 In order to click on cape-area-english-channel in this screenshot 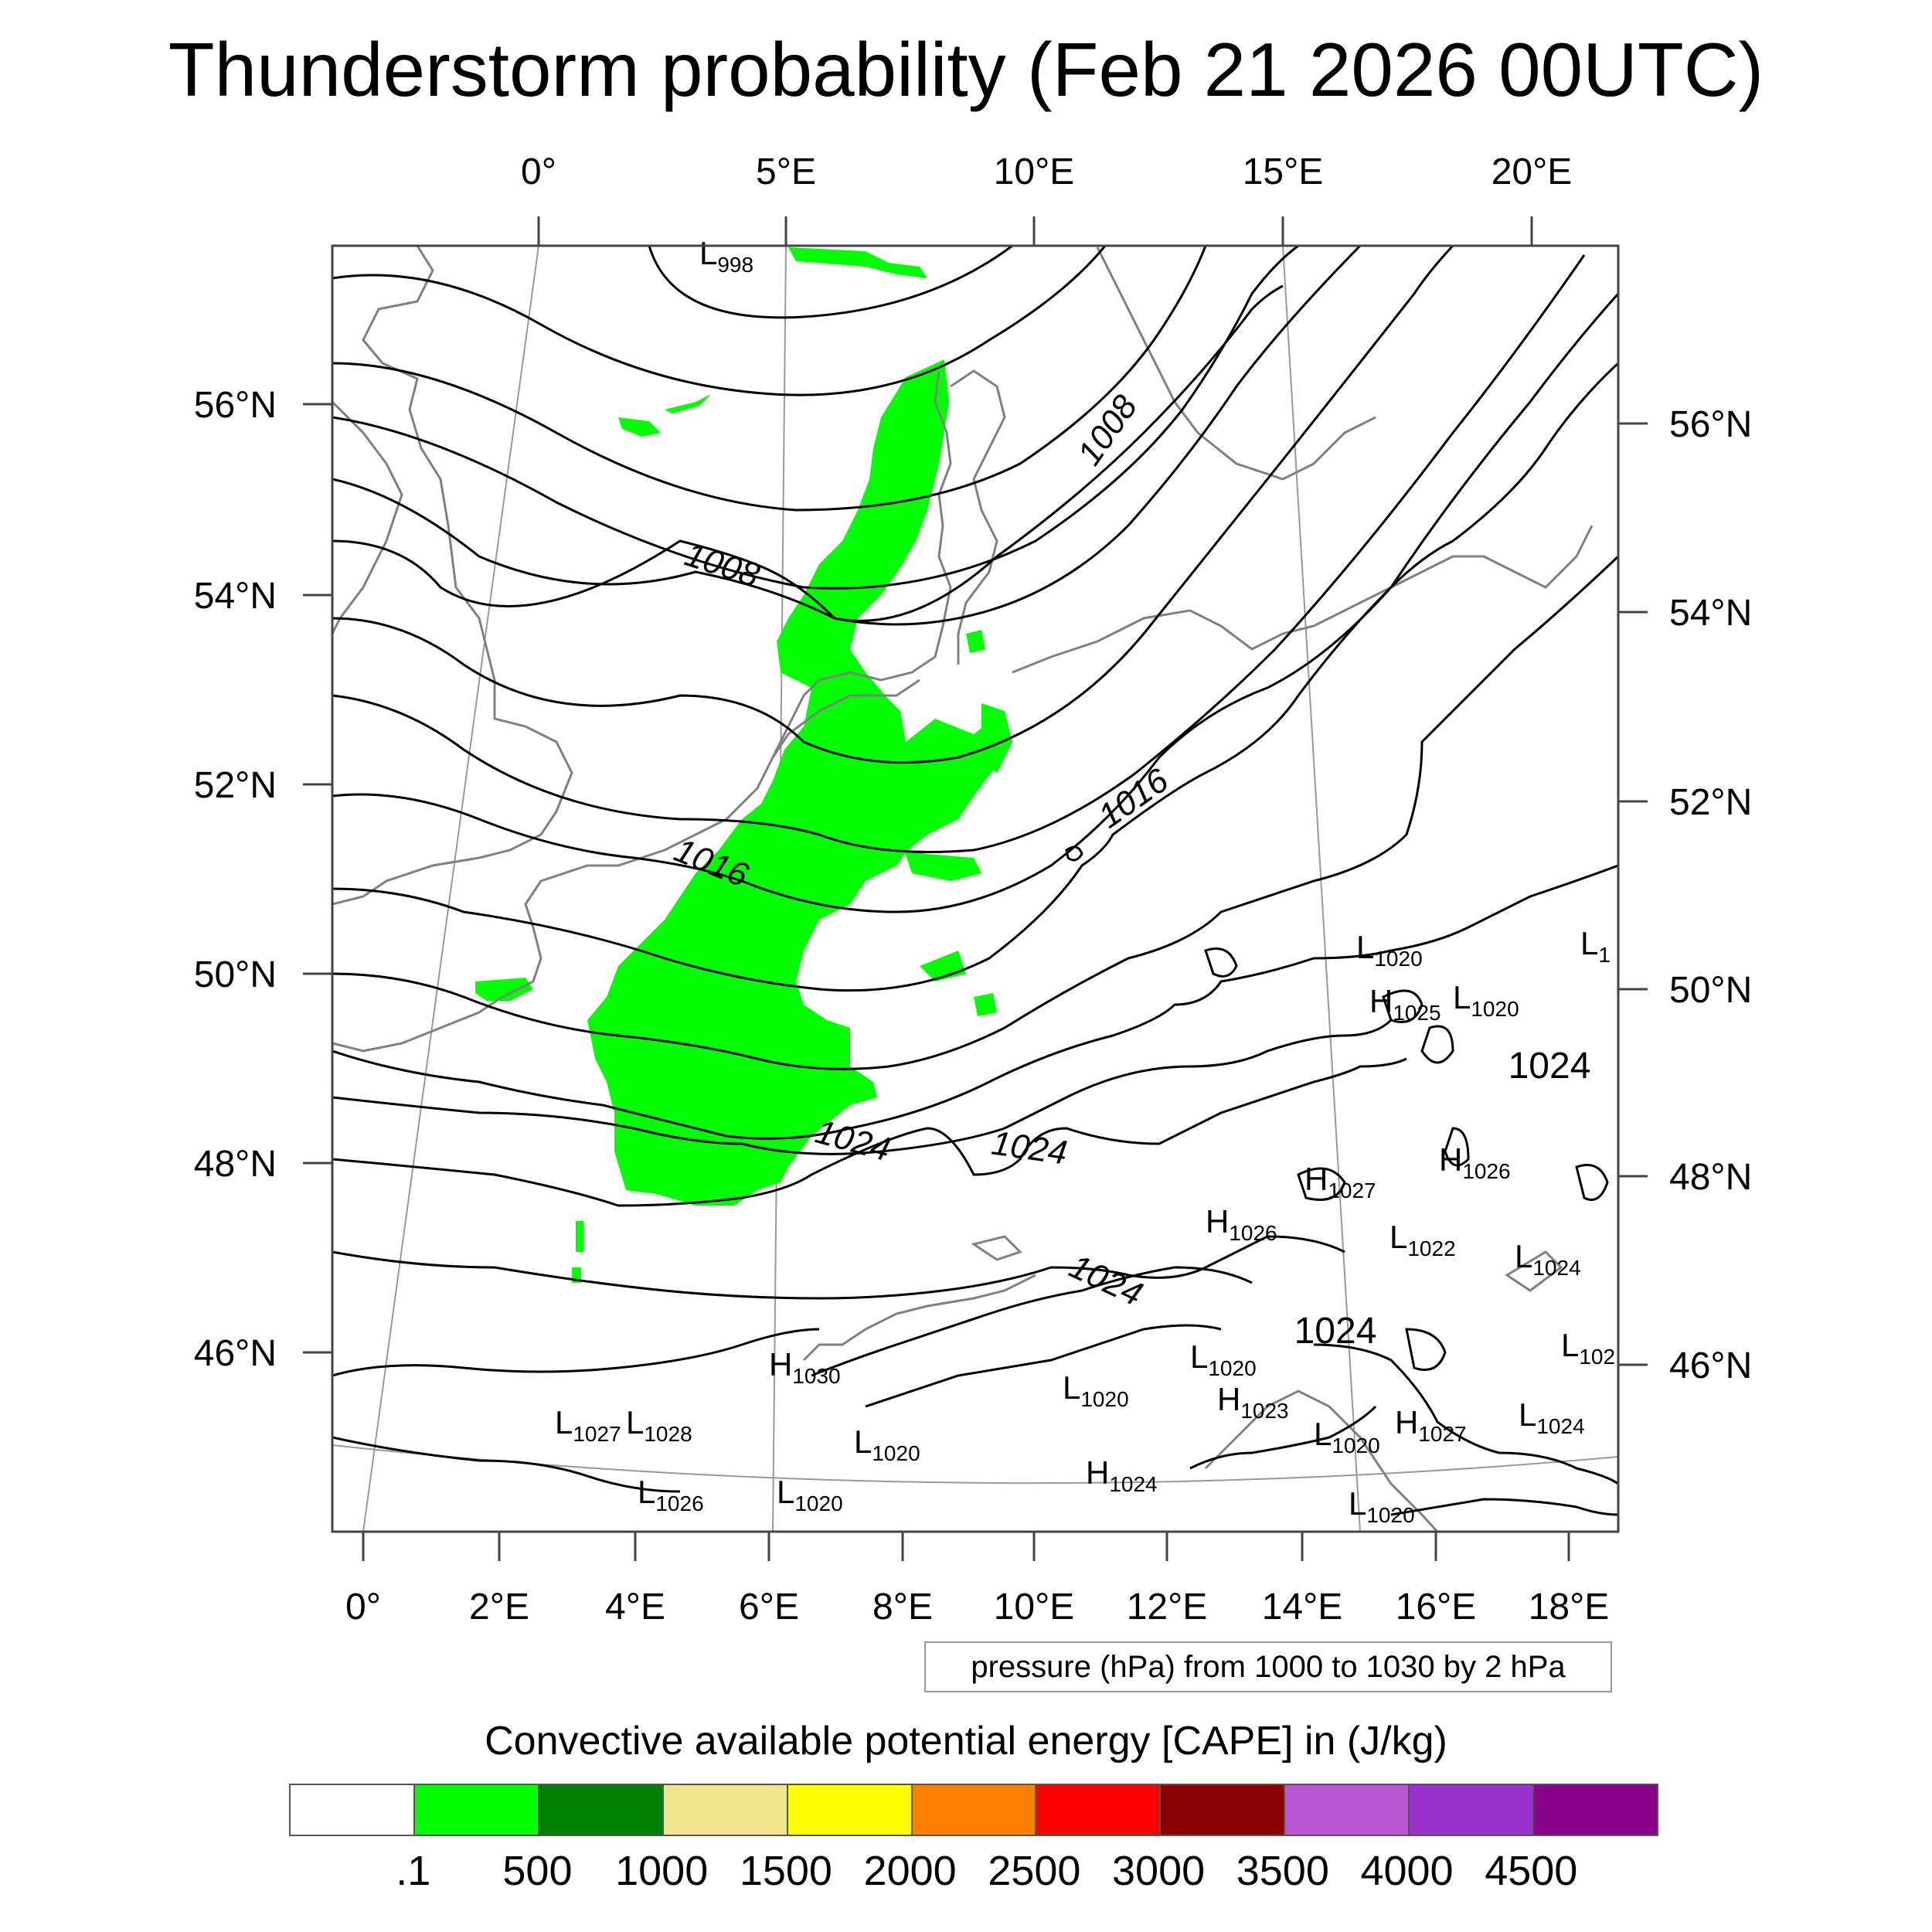, I will do `click(504, 990)`.